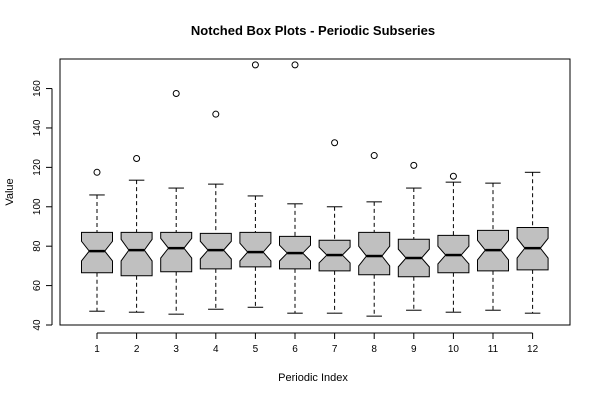  I want to click on x-tick-label: 12, so click(533, 349).